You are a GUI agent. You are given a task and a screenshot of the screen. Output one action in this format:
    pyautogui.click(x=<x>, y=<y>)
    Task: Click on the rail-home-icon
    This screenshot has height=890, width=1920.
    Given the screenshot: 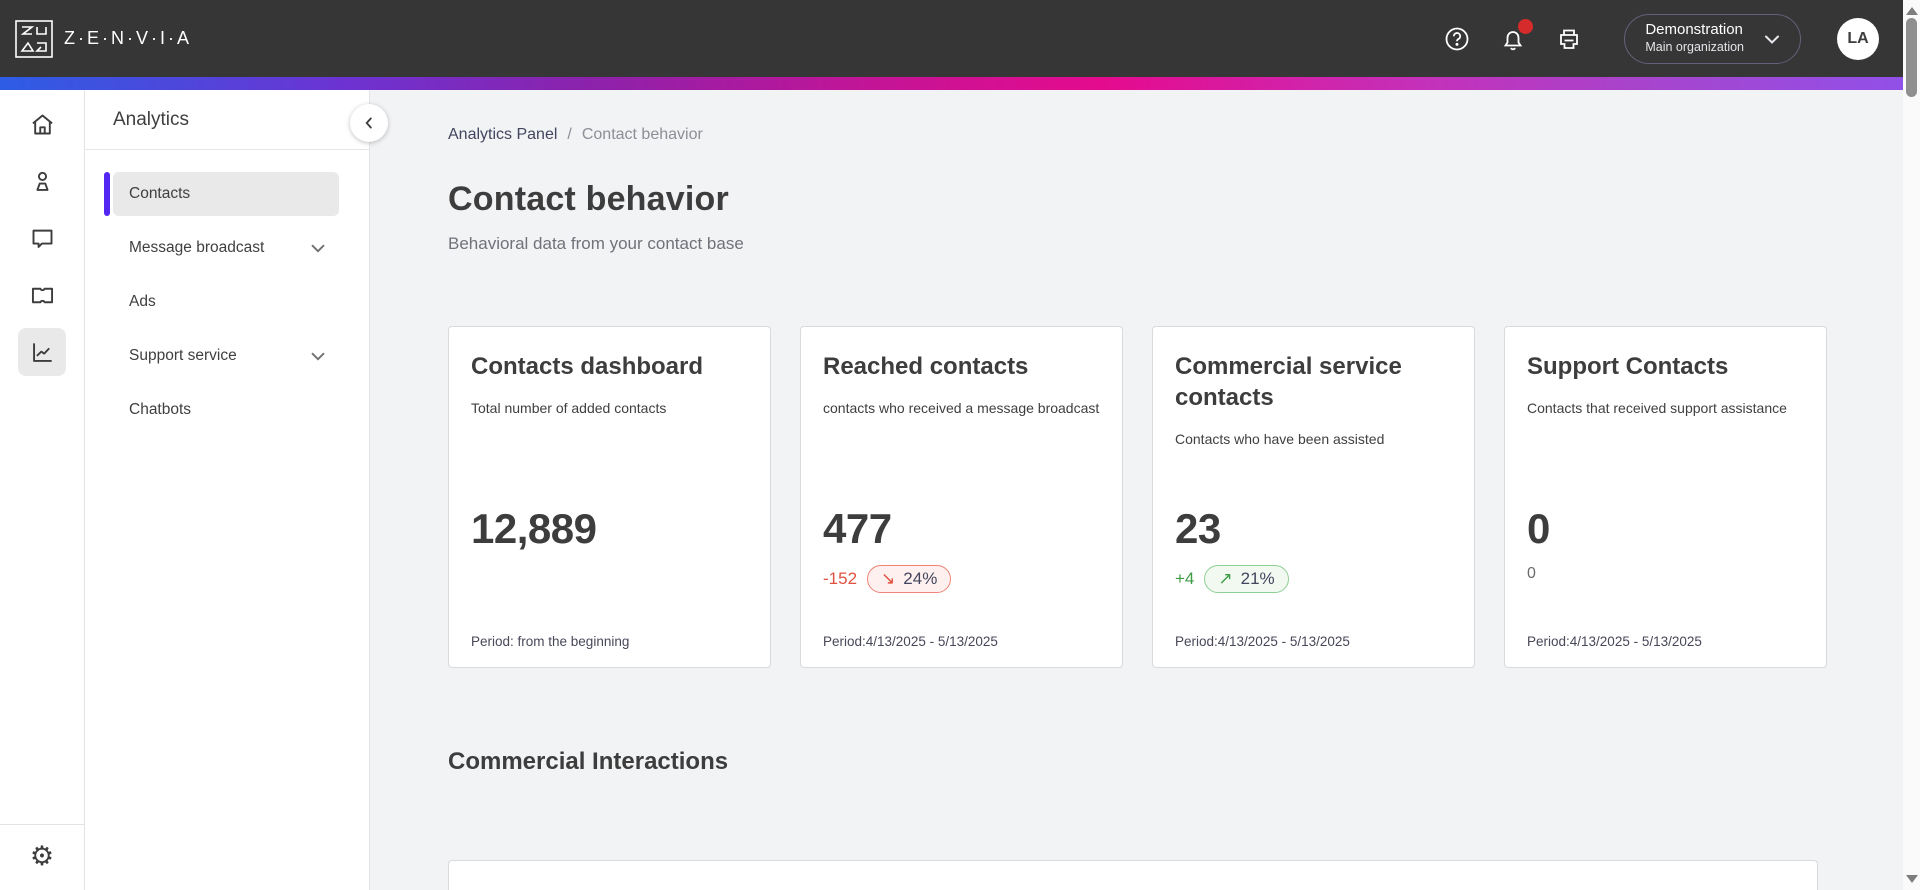 What is the action you would take?
    pyautogui.click(x=42, y=124)
    